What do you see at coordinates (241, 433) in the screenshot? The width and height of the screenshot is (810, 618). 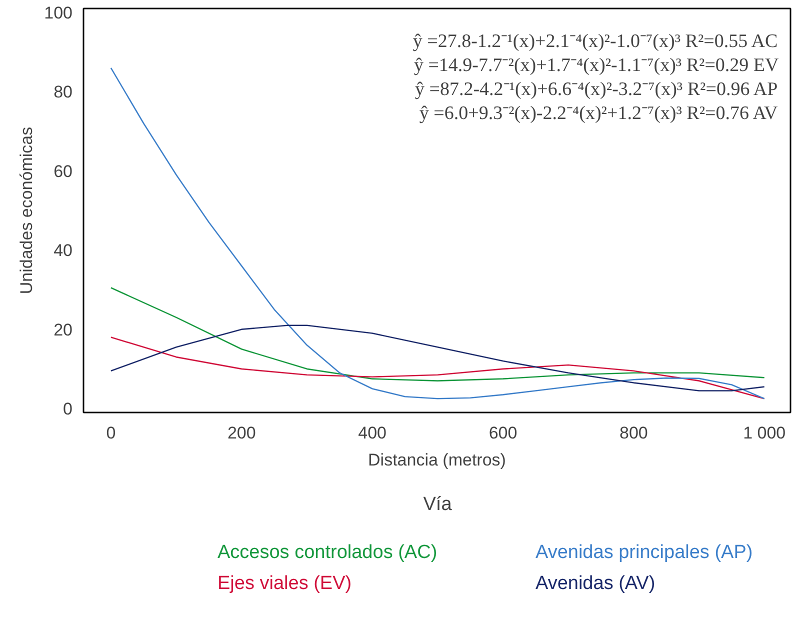 I see `x-tick-label: 200` at bounding box center [241, 433].